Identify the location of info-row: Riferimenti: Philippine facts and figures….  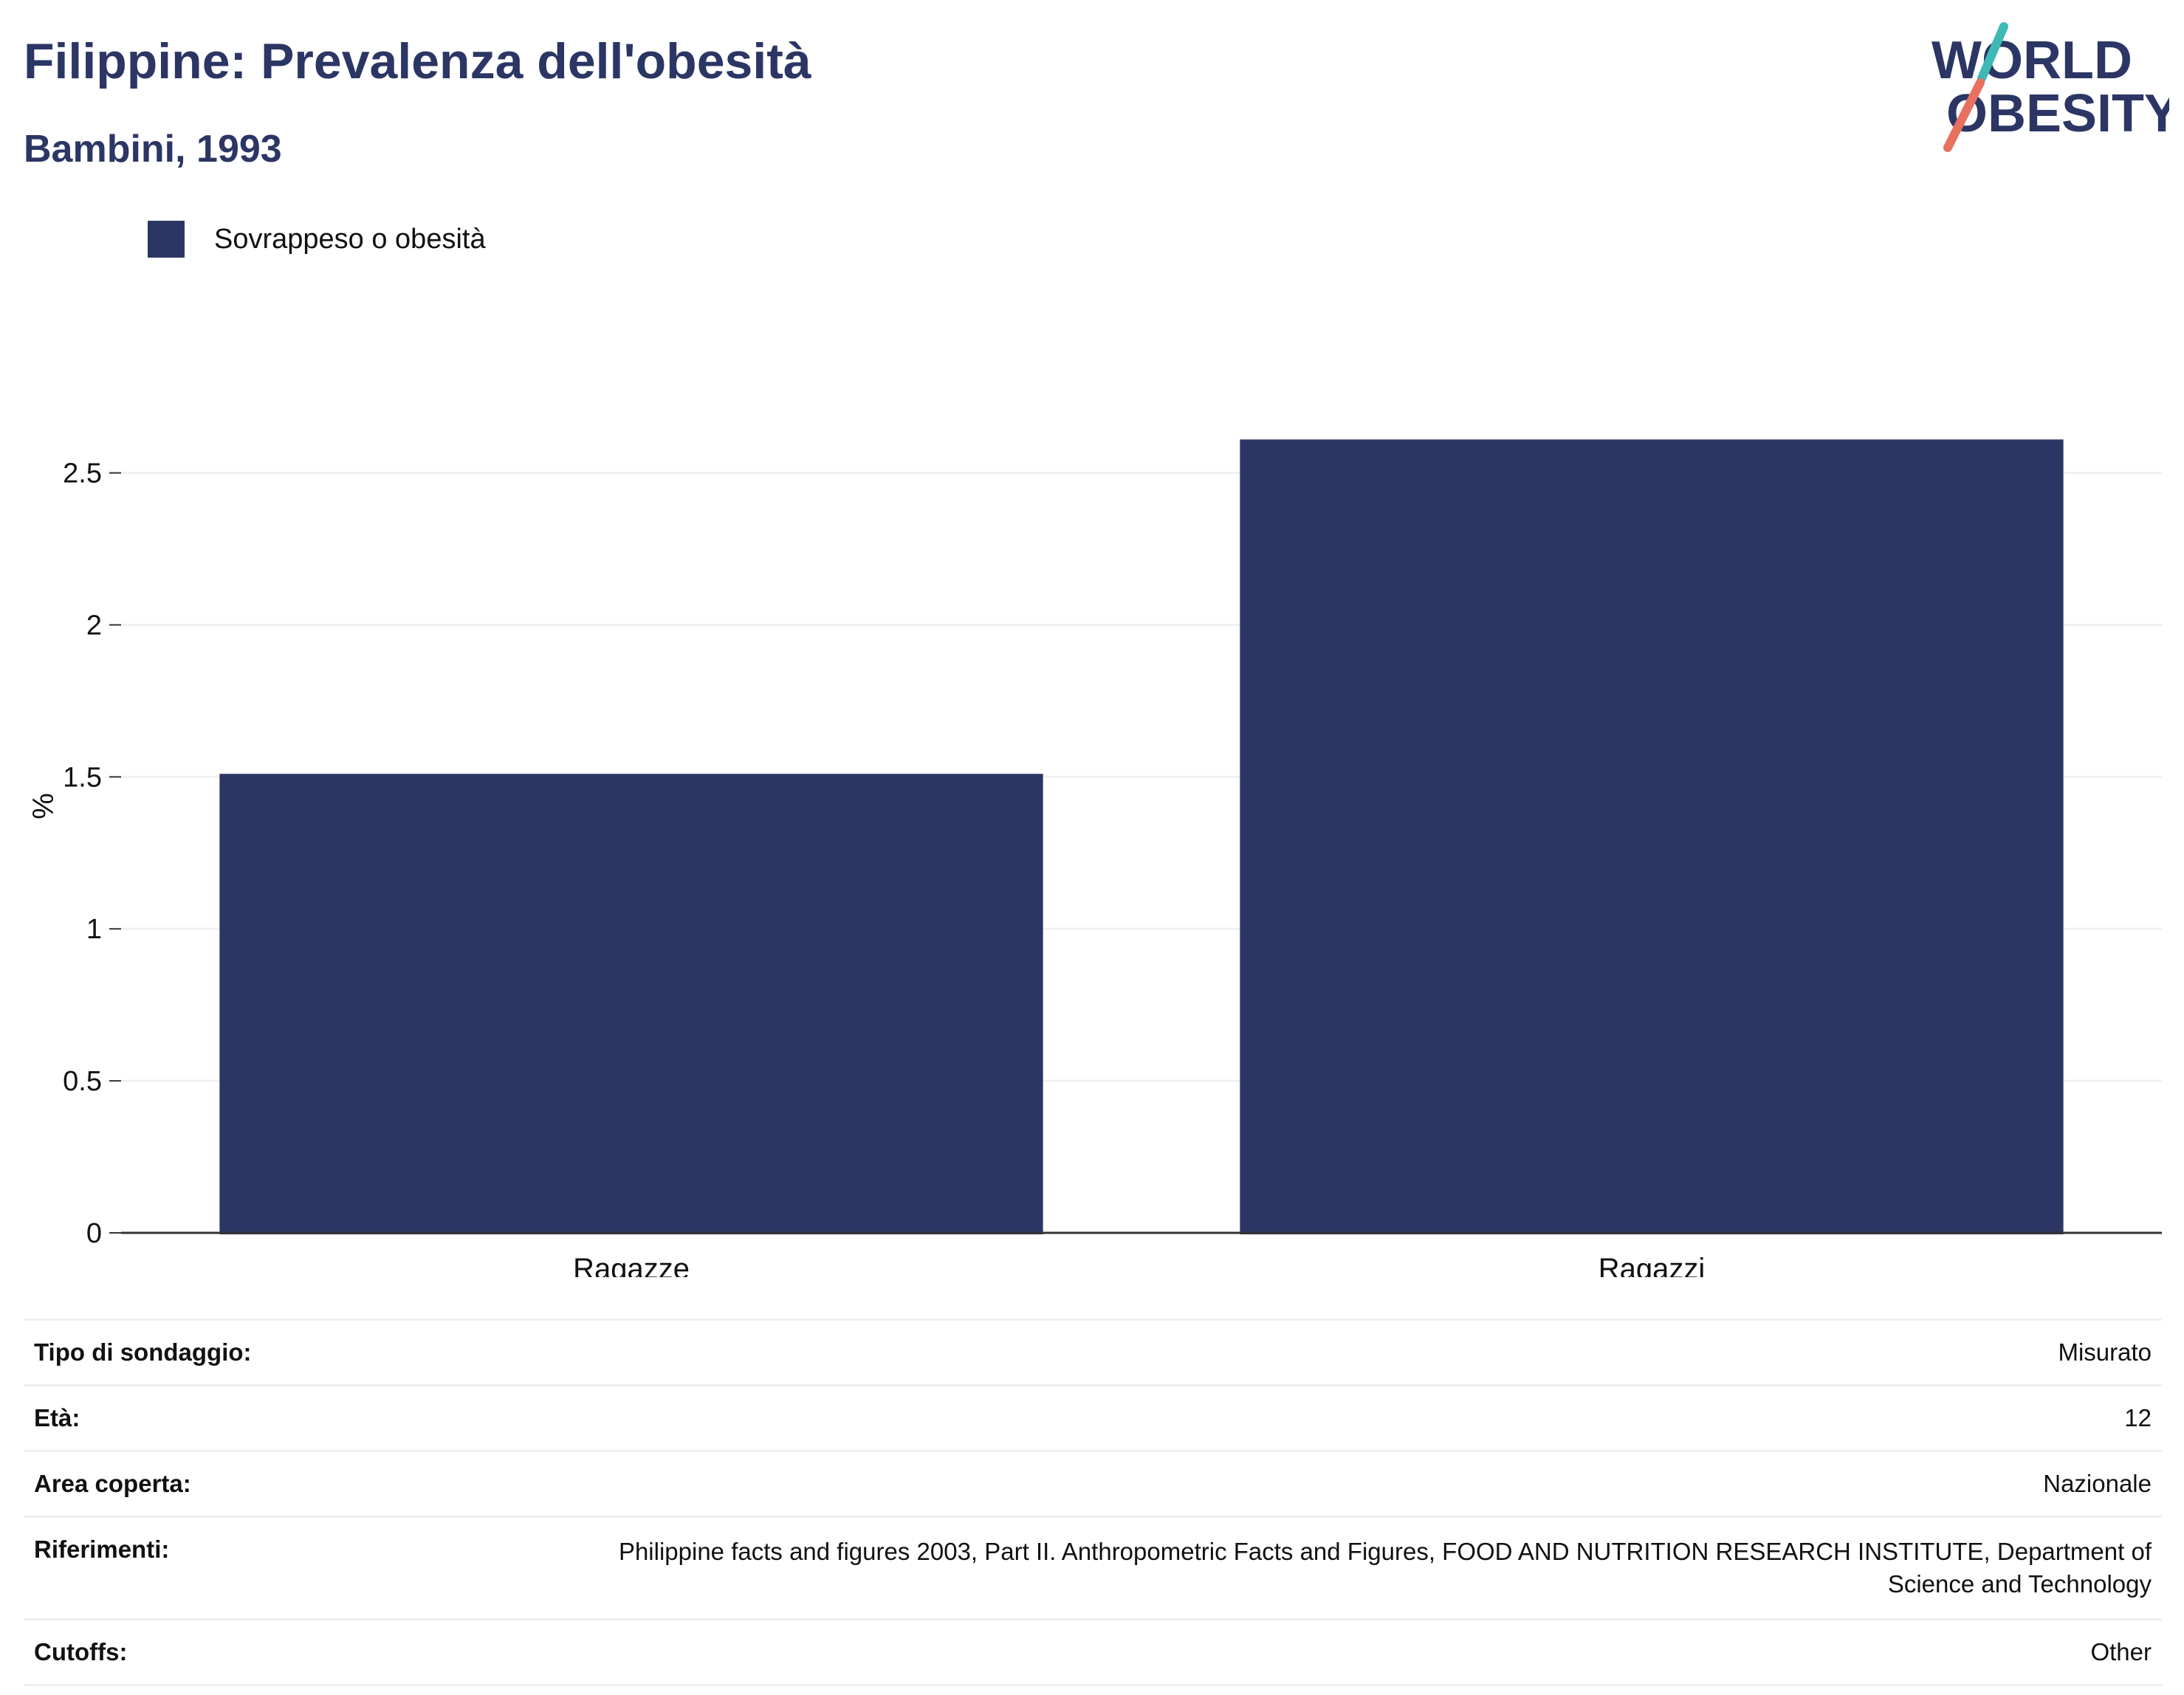
(1093, 1569).